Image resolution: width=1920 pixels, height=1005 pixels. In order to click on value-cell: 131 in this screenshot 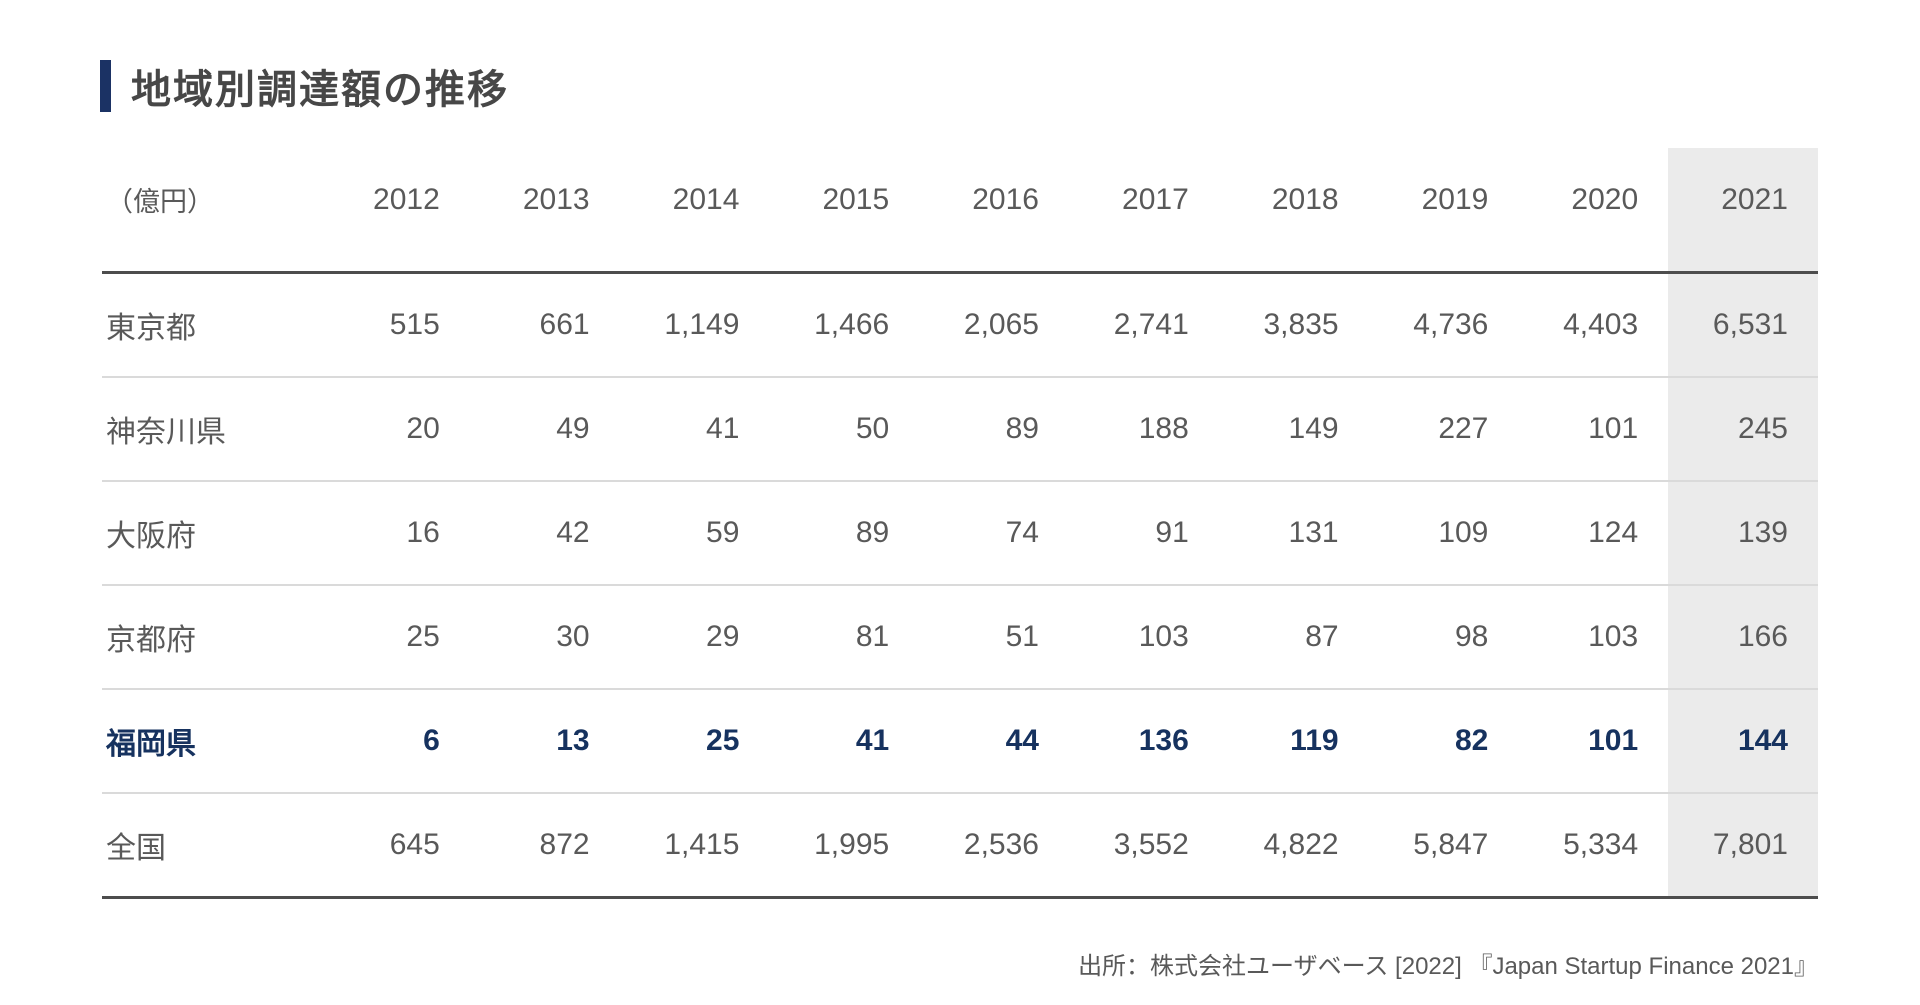, I will do `click(1293, 532)`.